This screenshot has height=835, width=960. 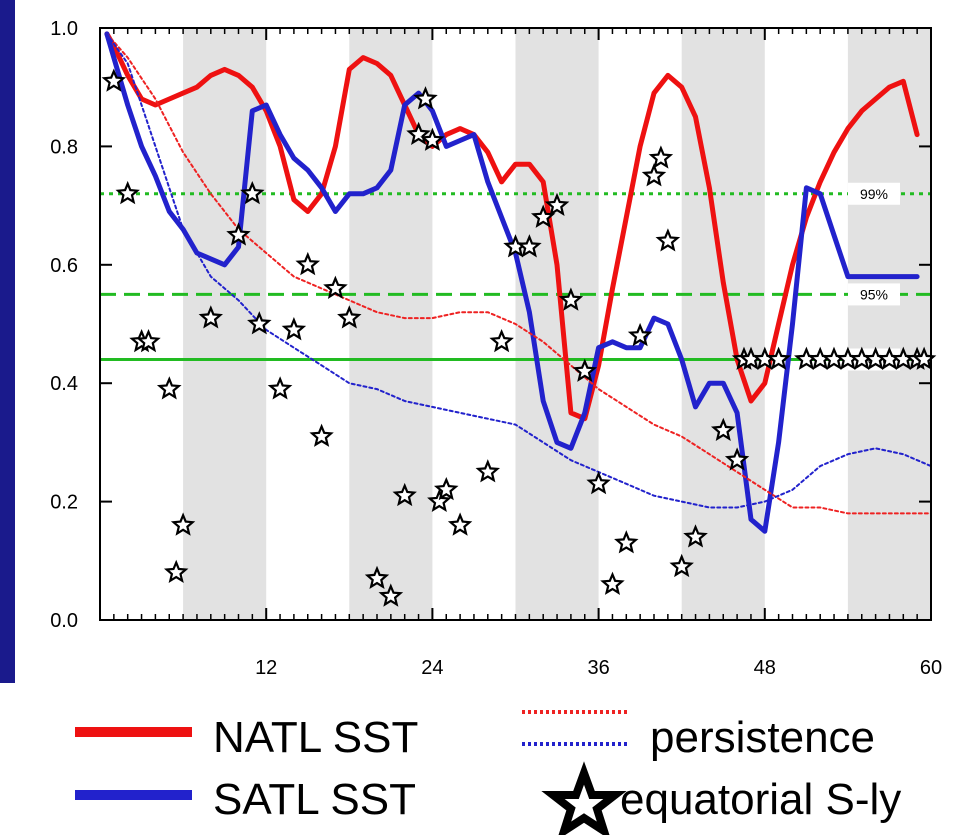 I want to click on y-tick-label: 0.6, so click(x=64, y=266).